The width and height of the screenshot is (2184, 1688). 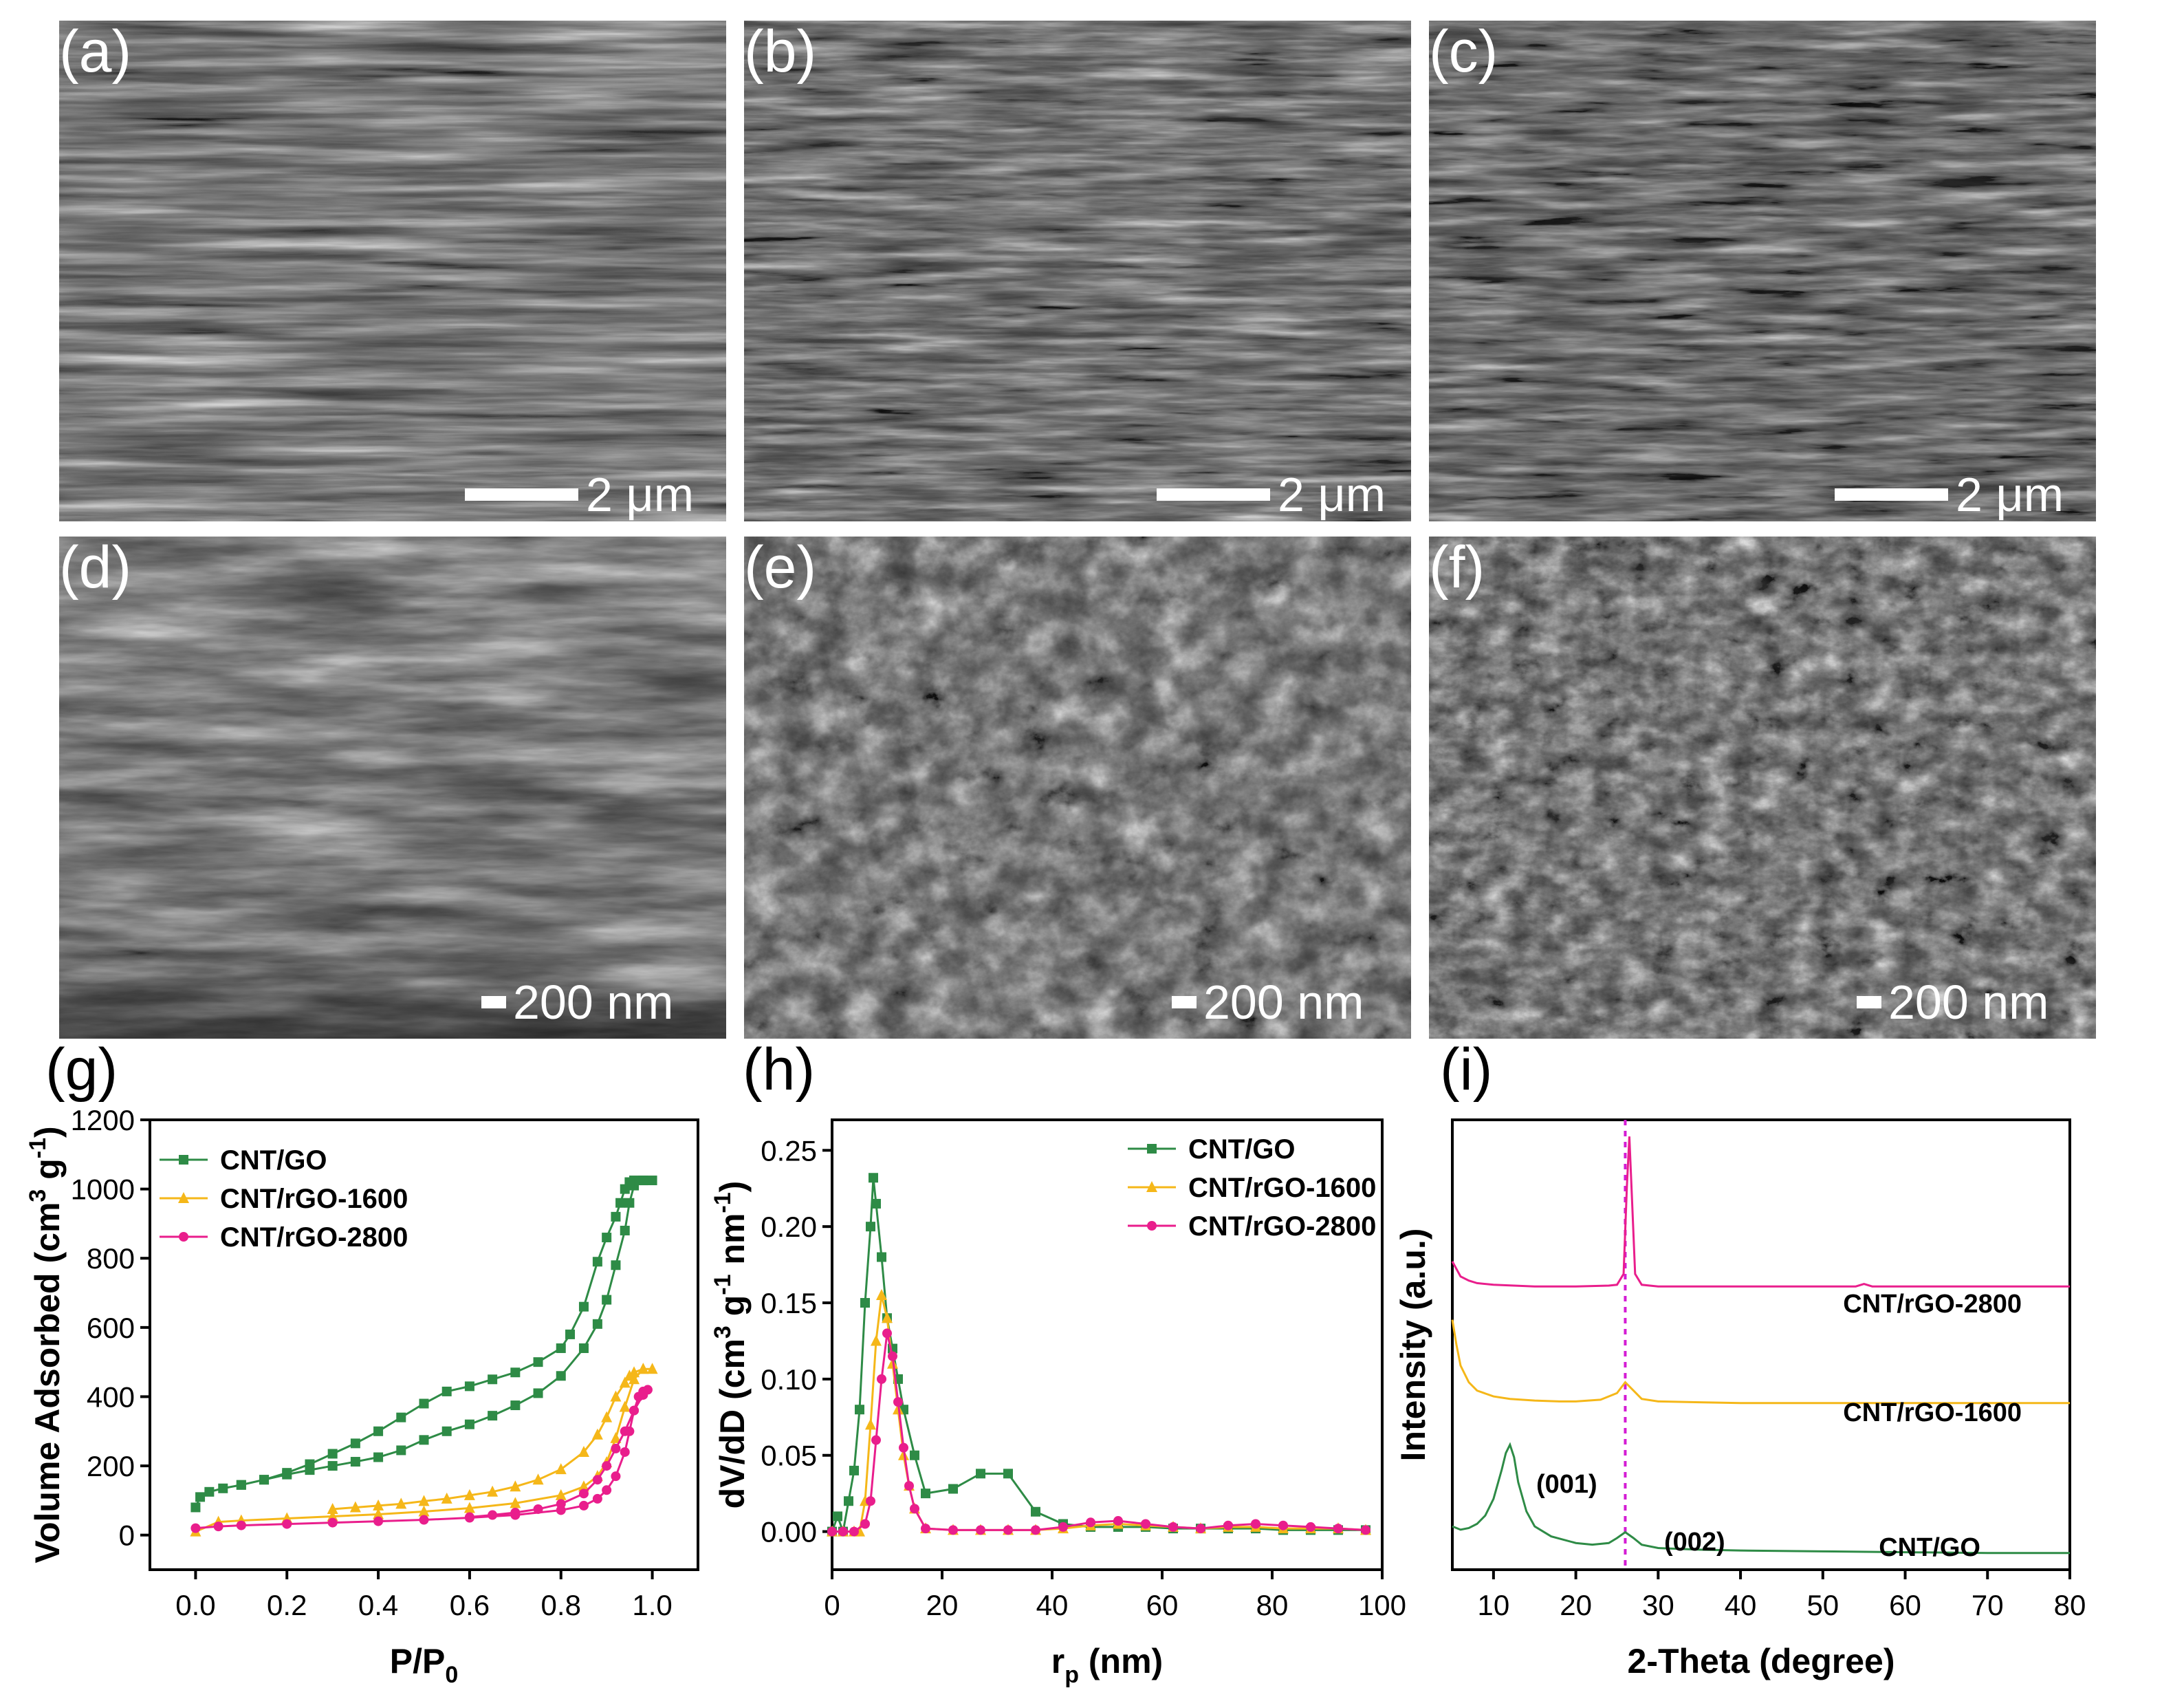 I want to click on y-tick-label: 200, so click(x=111, y=1466).